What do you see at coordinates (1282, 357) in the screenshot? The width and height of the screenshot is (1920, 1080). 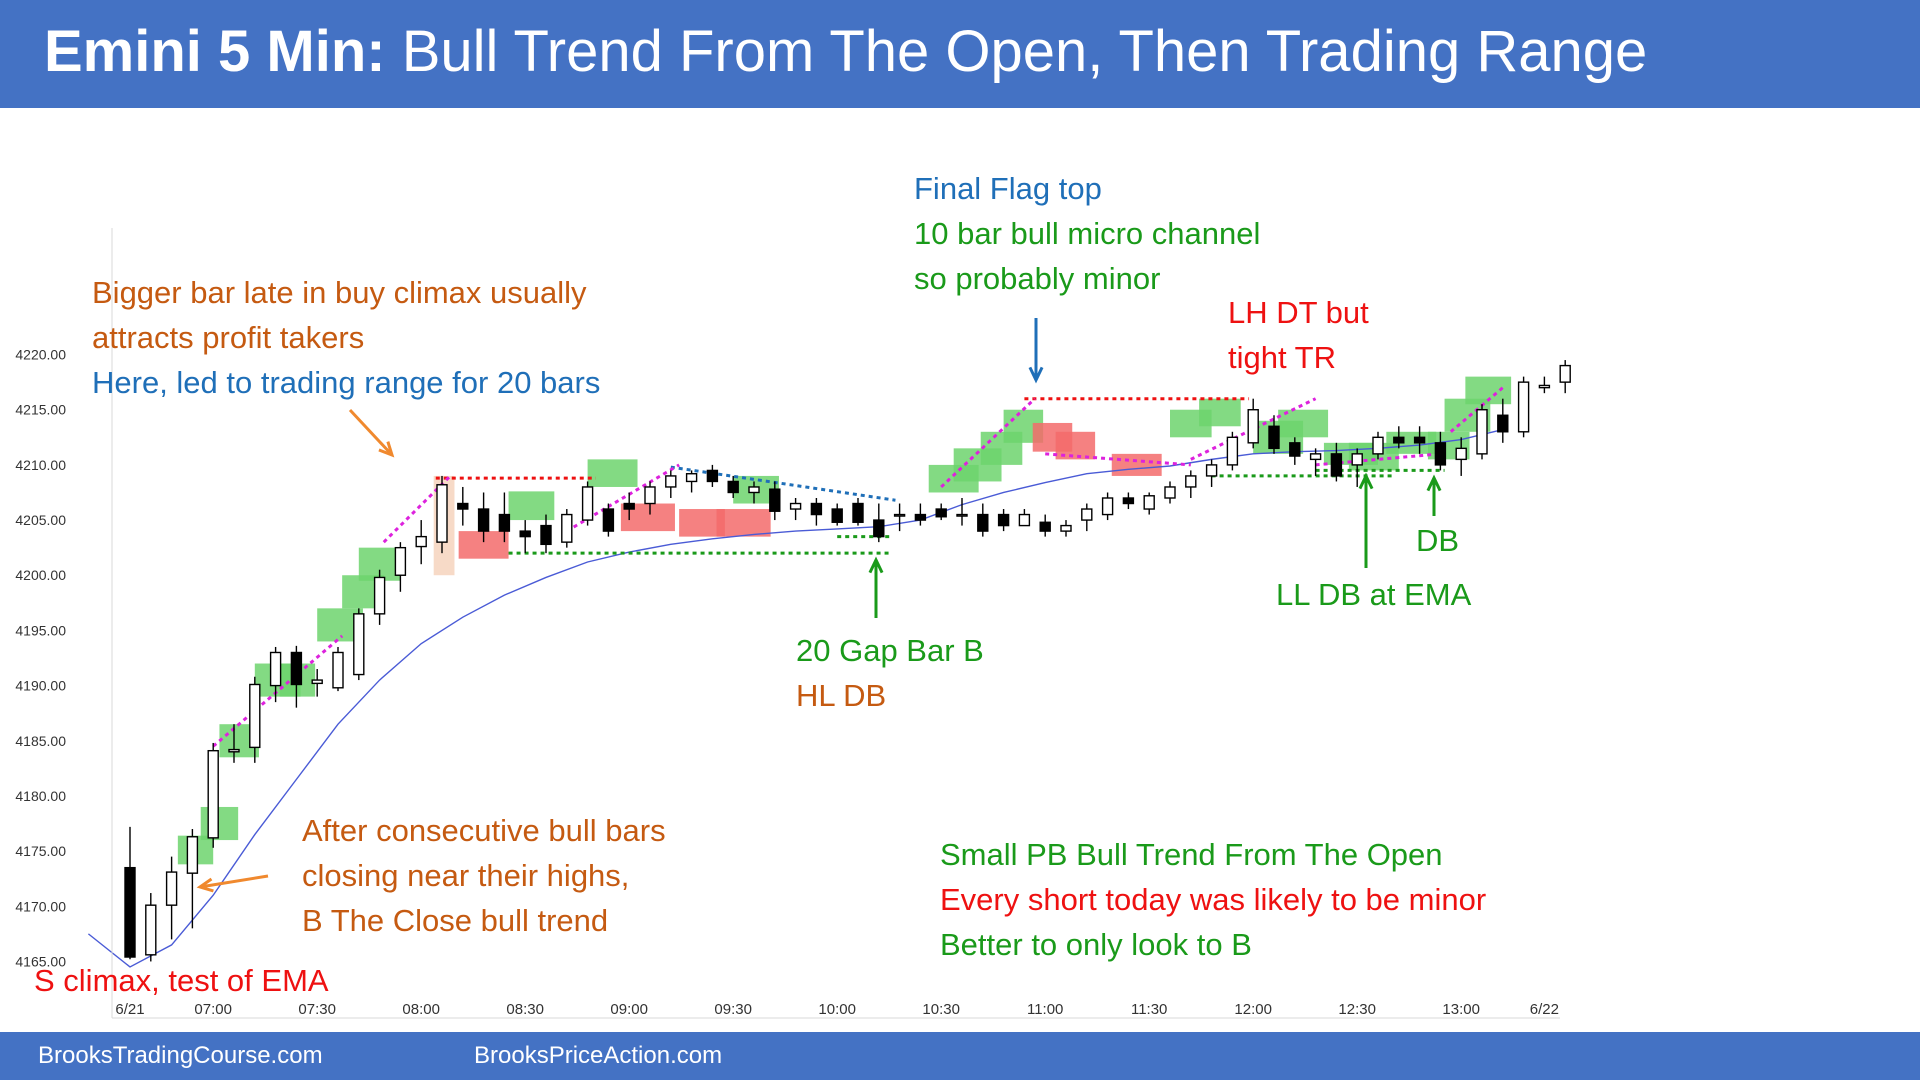 I see `lh-dt-line2: tight TR` at bounding box center [1282, 357].